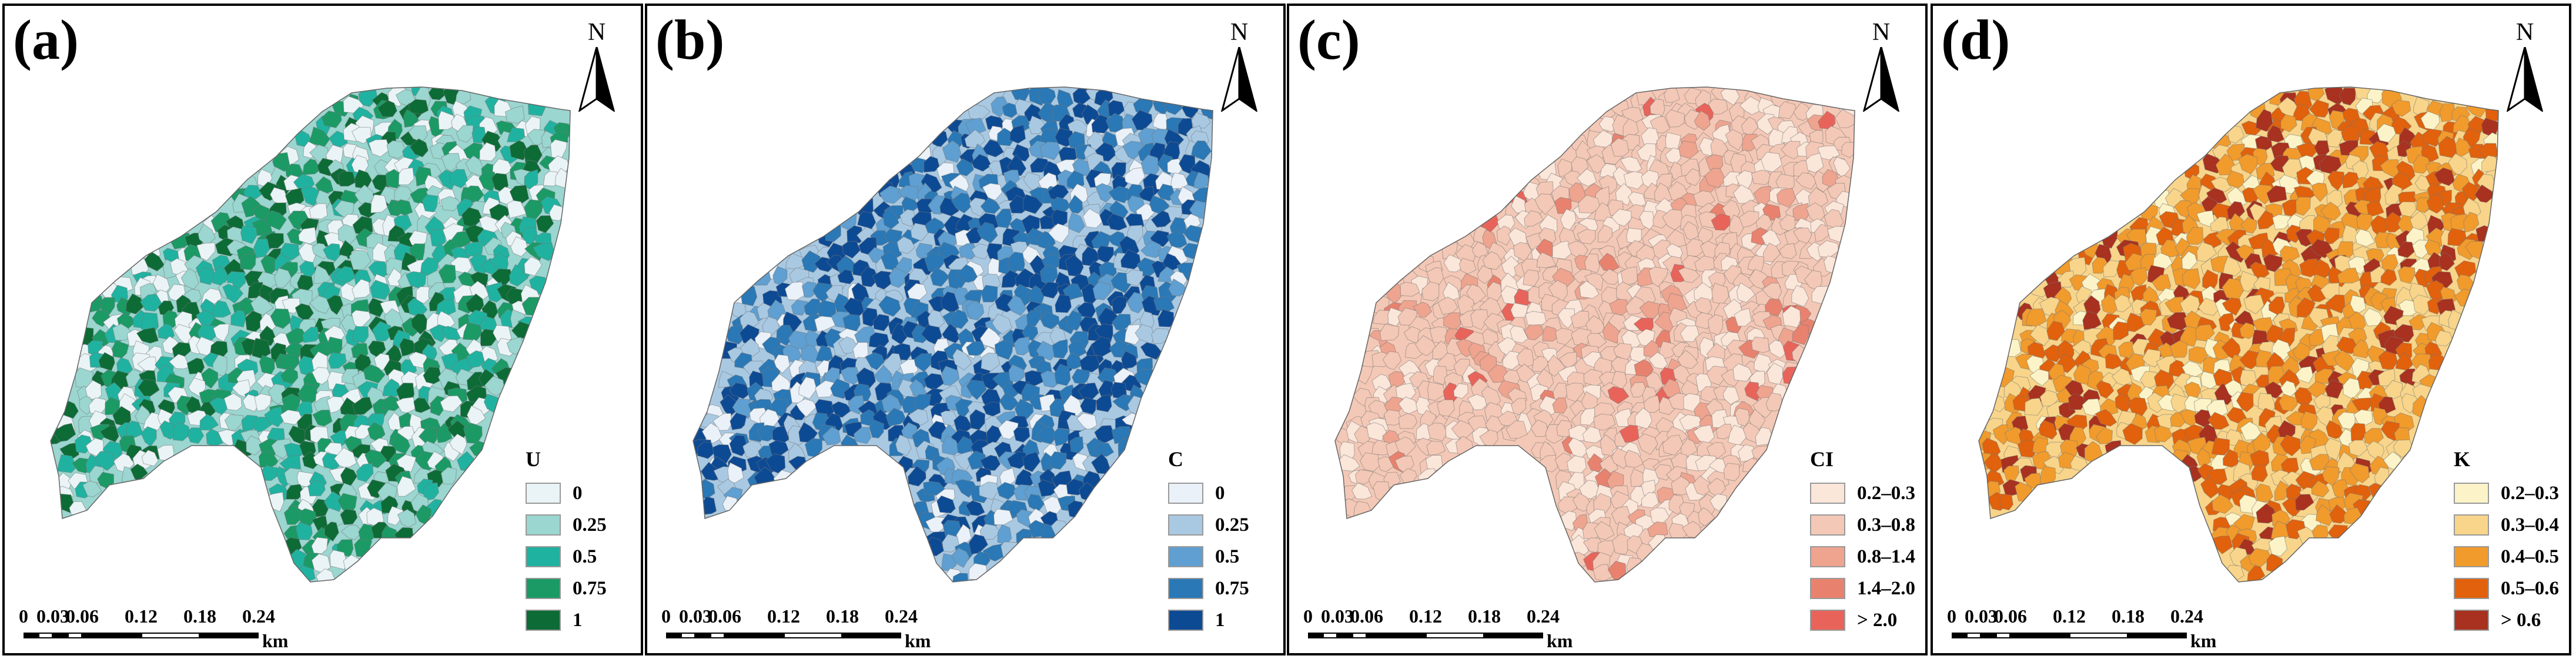 The width and height of the screenshot is (2576, 659). I want to click on legend-item: 0.2–0.3, so click(1862, 493).